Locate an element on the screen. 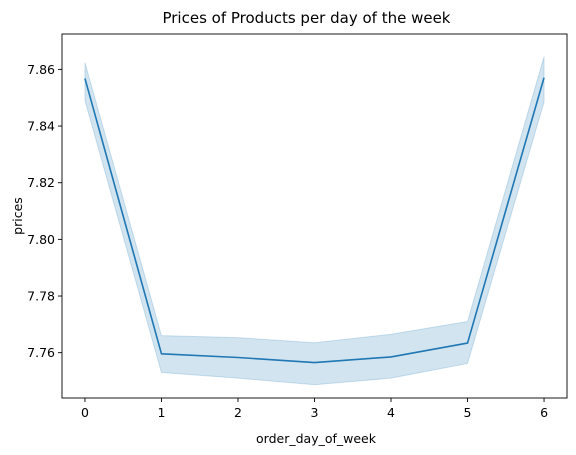 Image resolution: width=576 pixels, height=455 pixels. x-tick-label: 3 is located at coordinates (315, 412).